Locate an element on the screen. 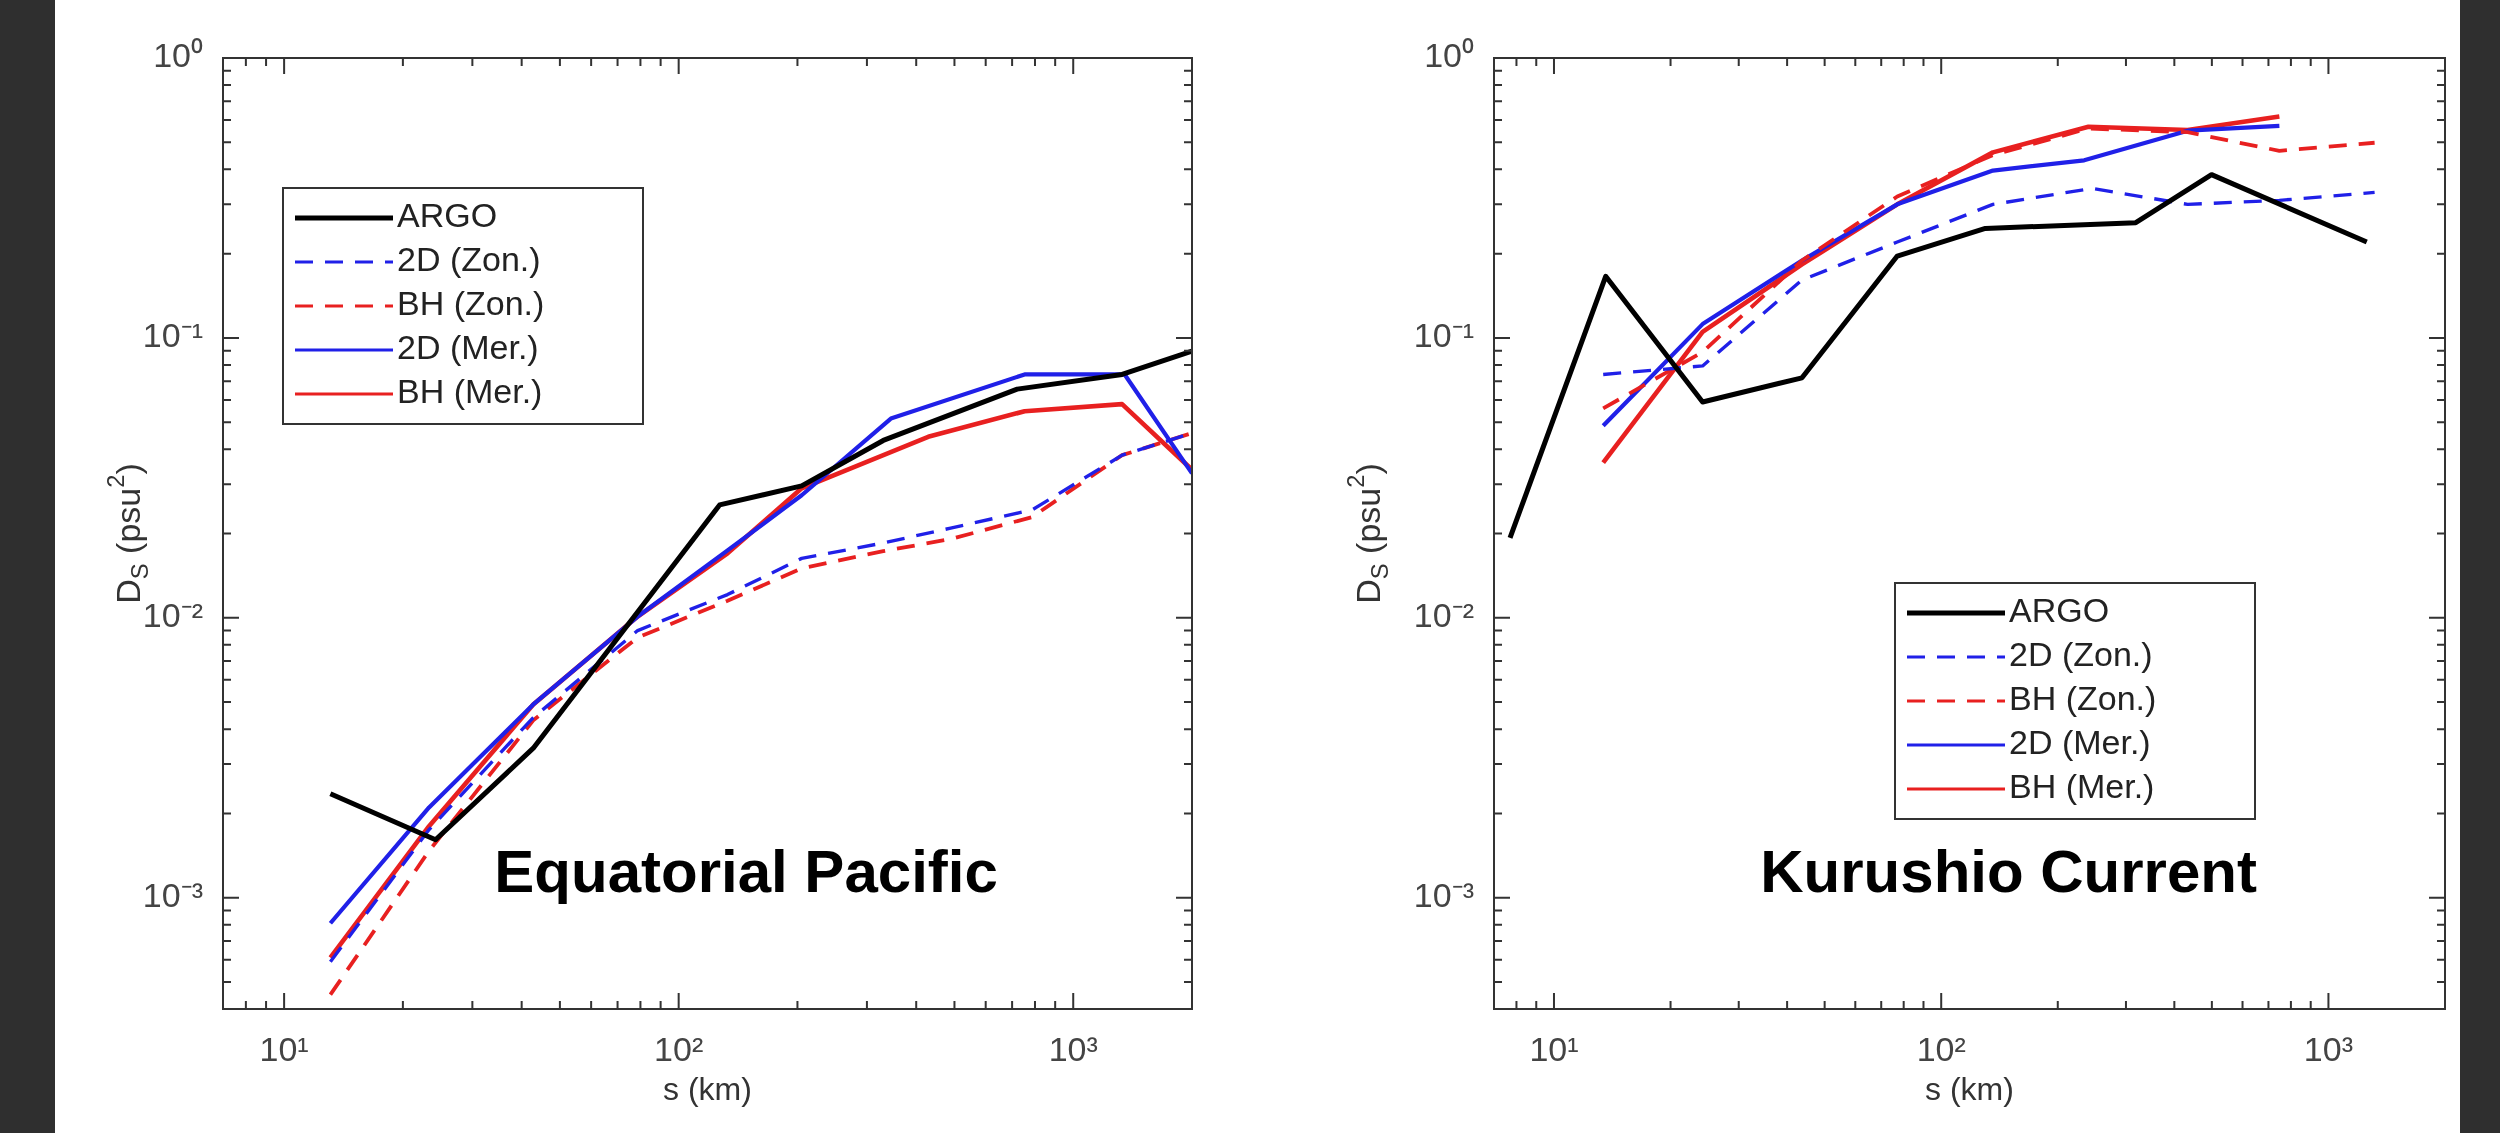 This screenshot has width=2500, height=1133. annotation: Kurushio Current is located at coordinates (2008, 872).